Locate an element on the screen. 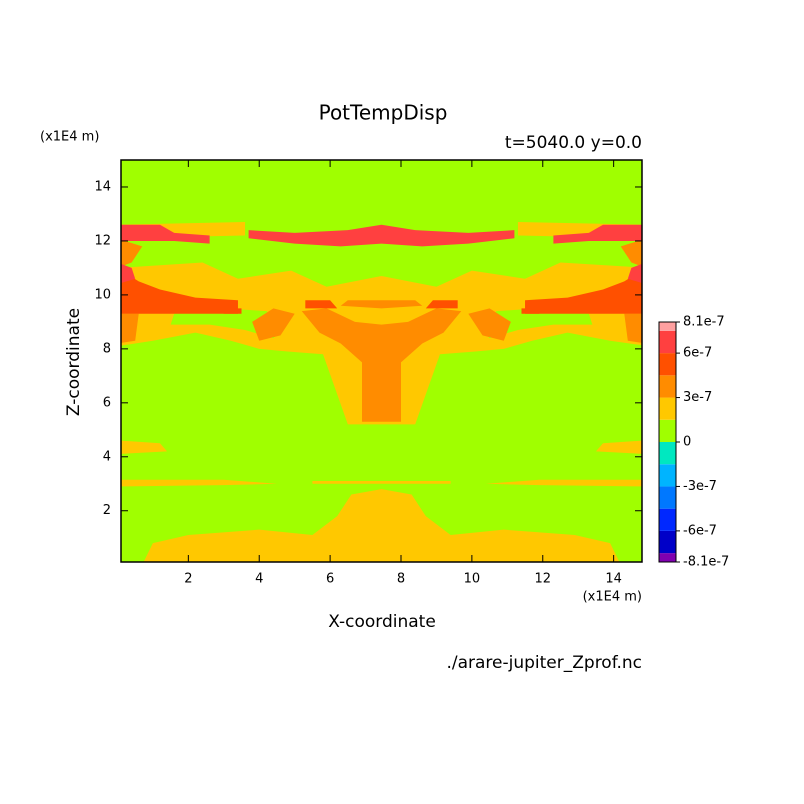 This screenshot has width=804, height=804. y-tick-label: 10 is located at coordinates (102, 294).